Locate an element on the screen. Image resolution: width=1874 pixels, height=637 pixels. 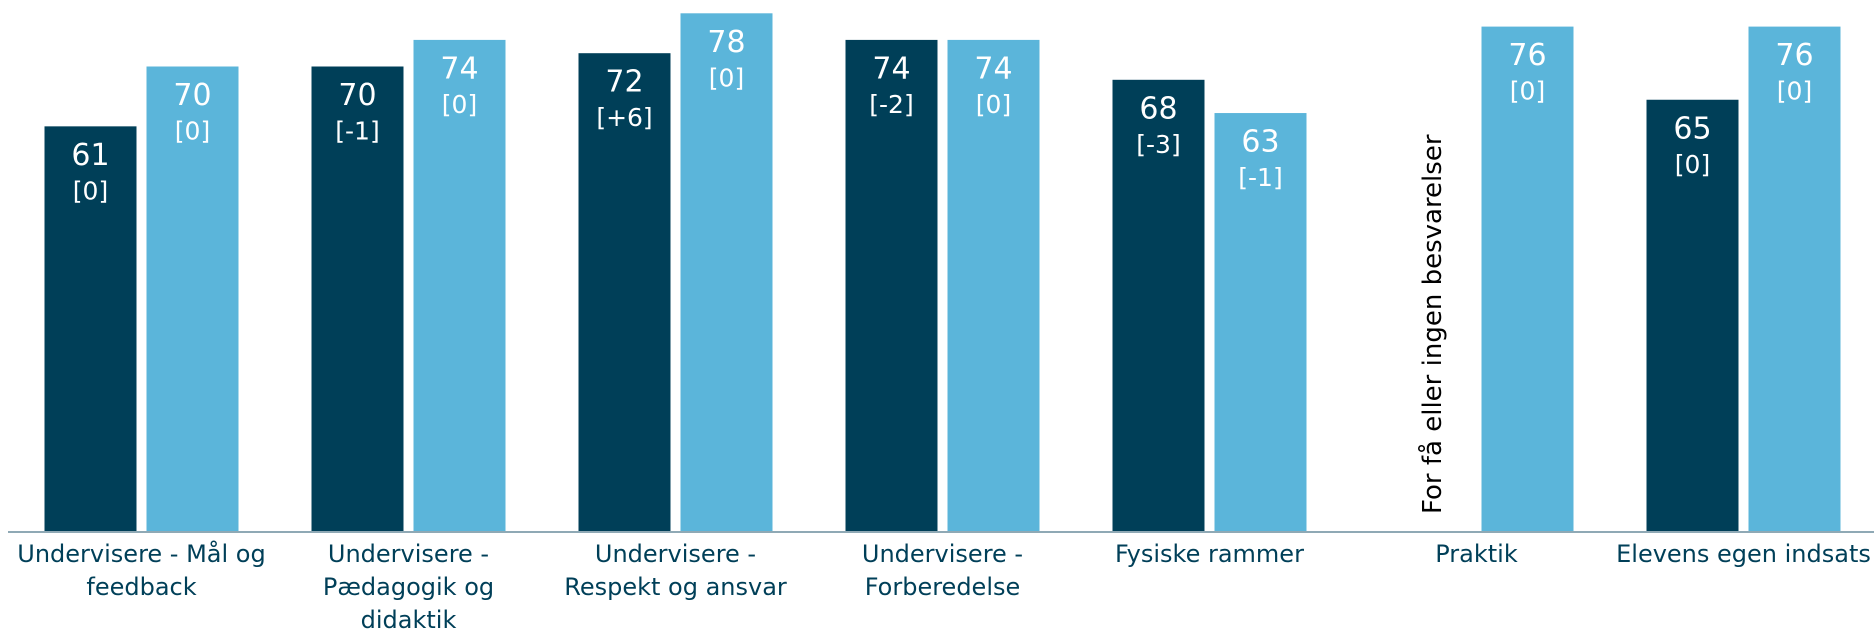
value-label: 65 is located at coordinates (1692, 128).